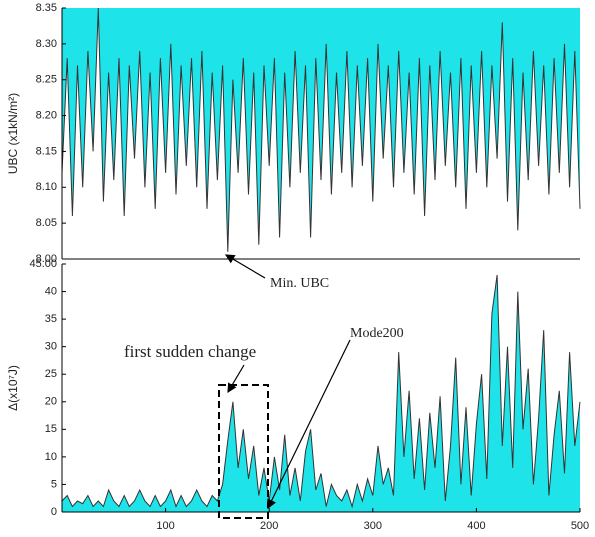  I want to click on y-tick-label: 8.15, so click(46, 151).